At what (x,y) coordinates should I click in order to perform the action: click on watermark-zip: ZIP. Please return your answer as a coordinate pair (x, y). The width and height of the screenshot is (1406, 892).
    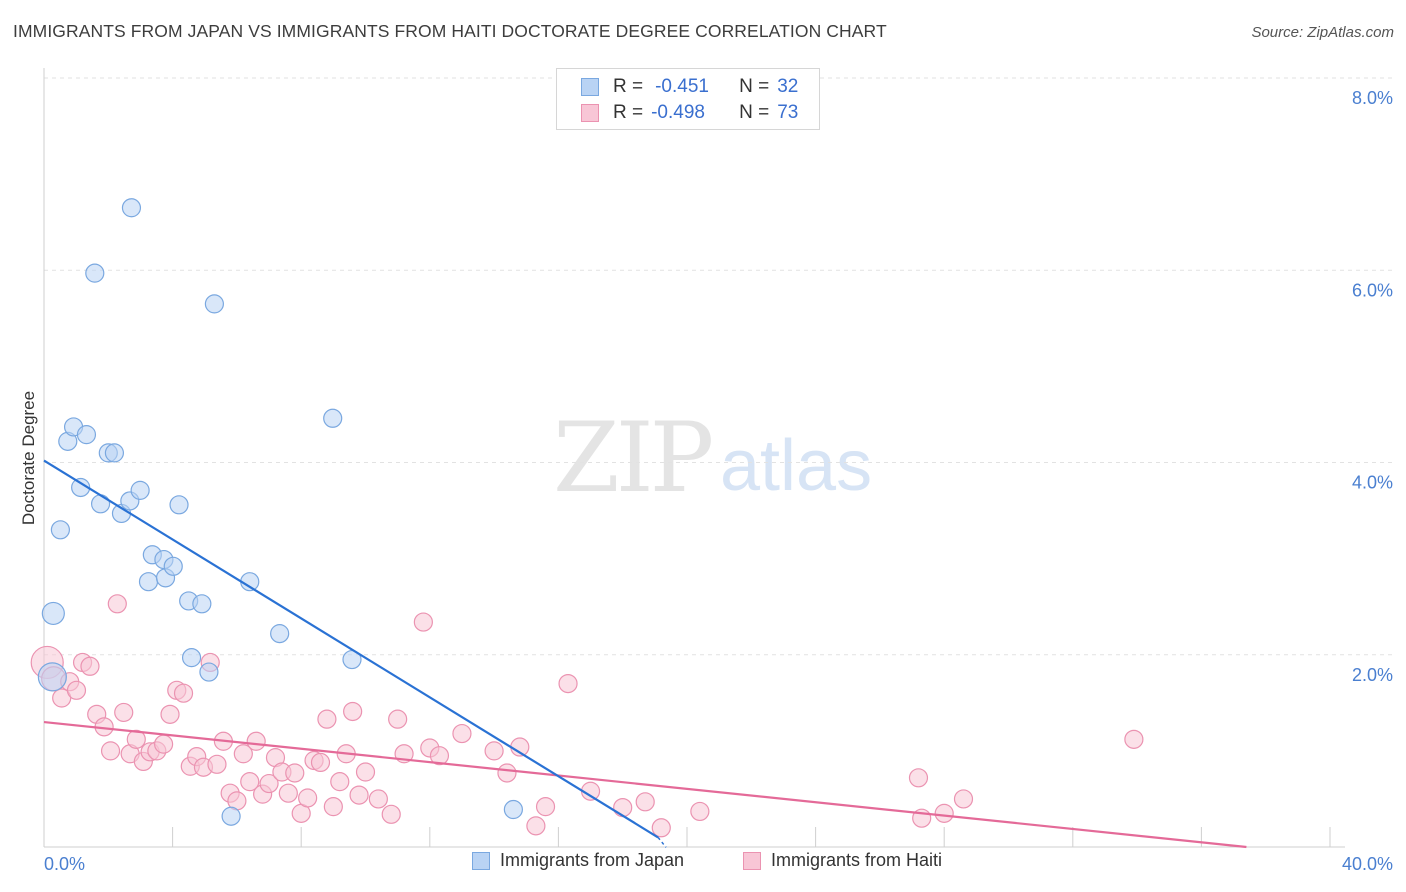
    Looking at the image, I should click on (633, 458).